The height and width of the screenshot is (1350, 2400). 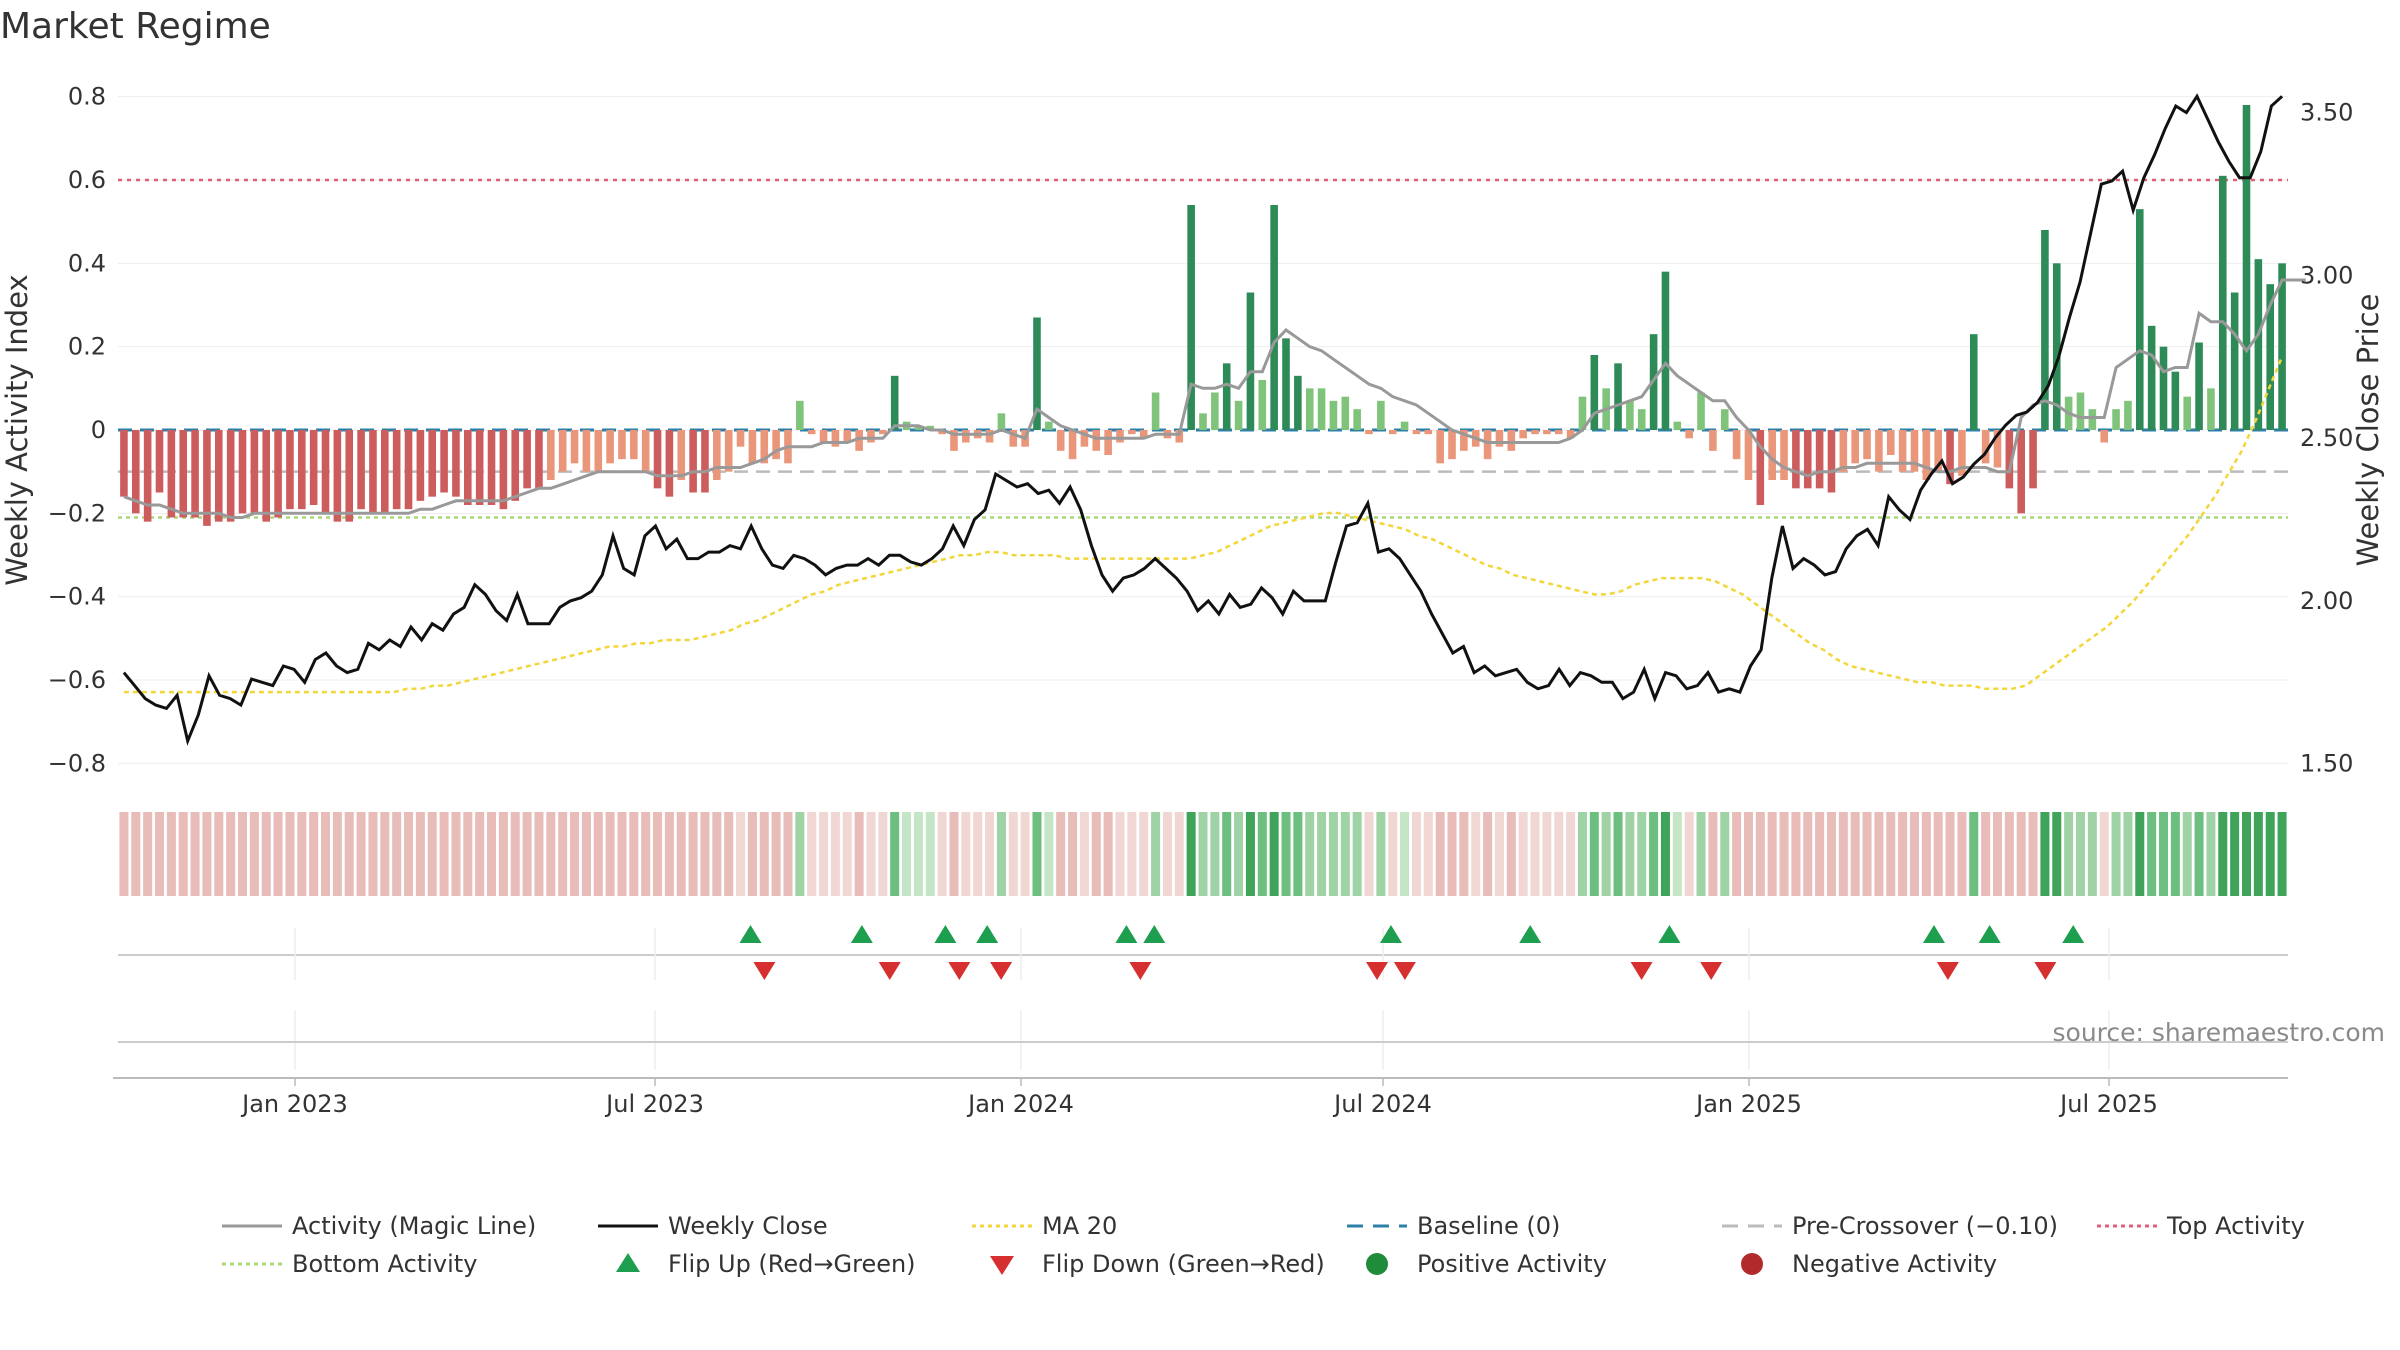 What do you see at coordinates (748, 1226) in the screenshot?
I see `legend-label: Weekly Close` at bounding box center [748, 1226].